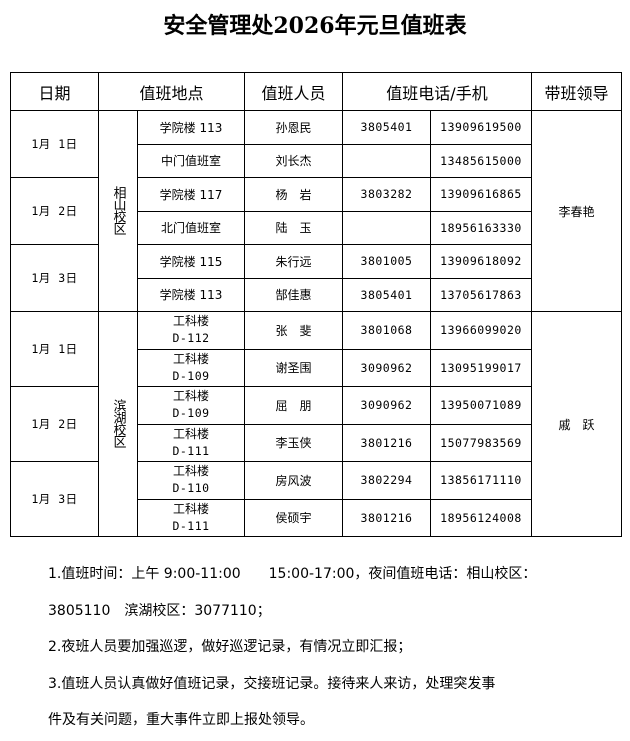 Image resolution: width=630 pixels, height=741 pixels. What do you see at coordinates (181, 720) in the screenshot?
I see `note-line: 件及有关问题，重大事件立即上报处领导。` at bounding box center [181, 720].